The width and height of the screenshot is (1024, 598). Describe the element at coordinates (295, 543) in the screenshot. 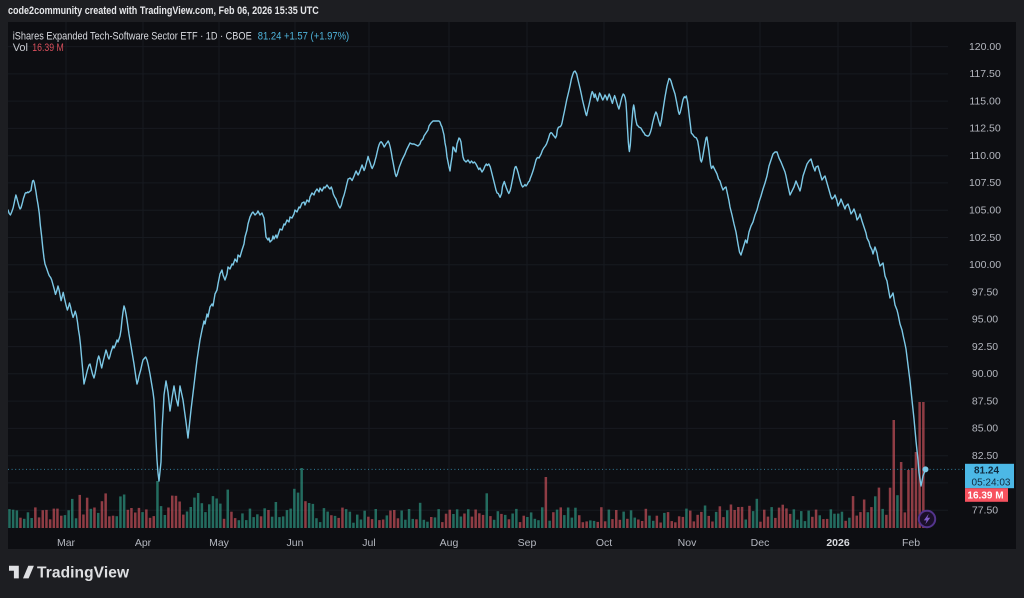

I see `svg-text: Jun` at that location.